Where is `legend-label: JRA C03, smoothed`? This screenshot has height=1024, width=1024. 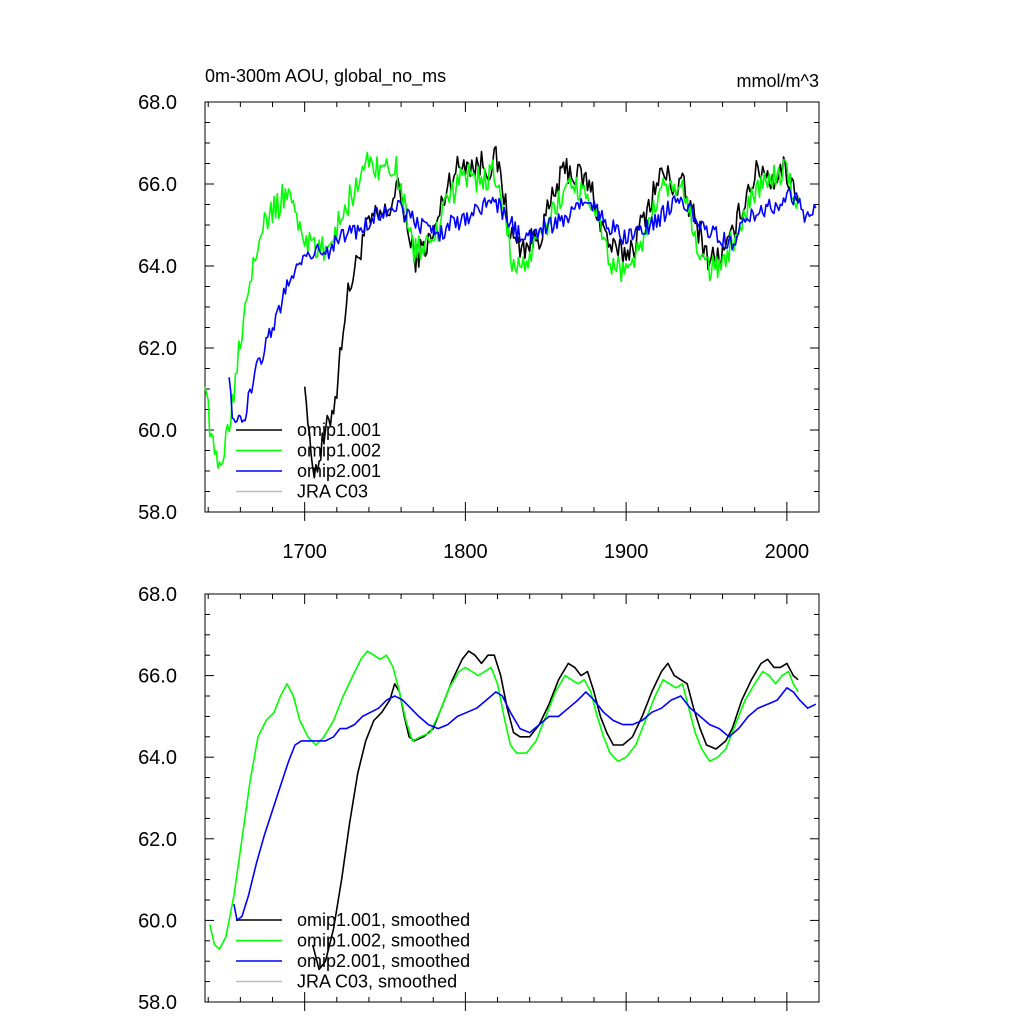 legend-label: JRA C03, smoothed is located at coordinates (377, 982).